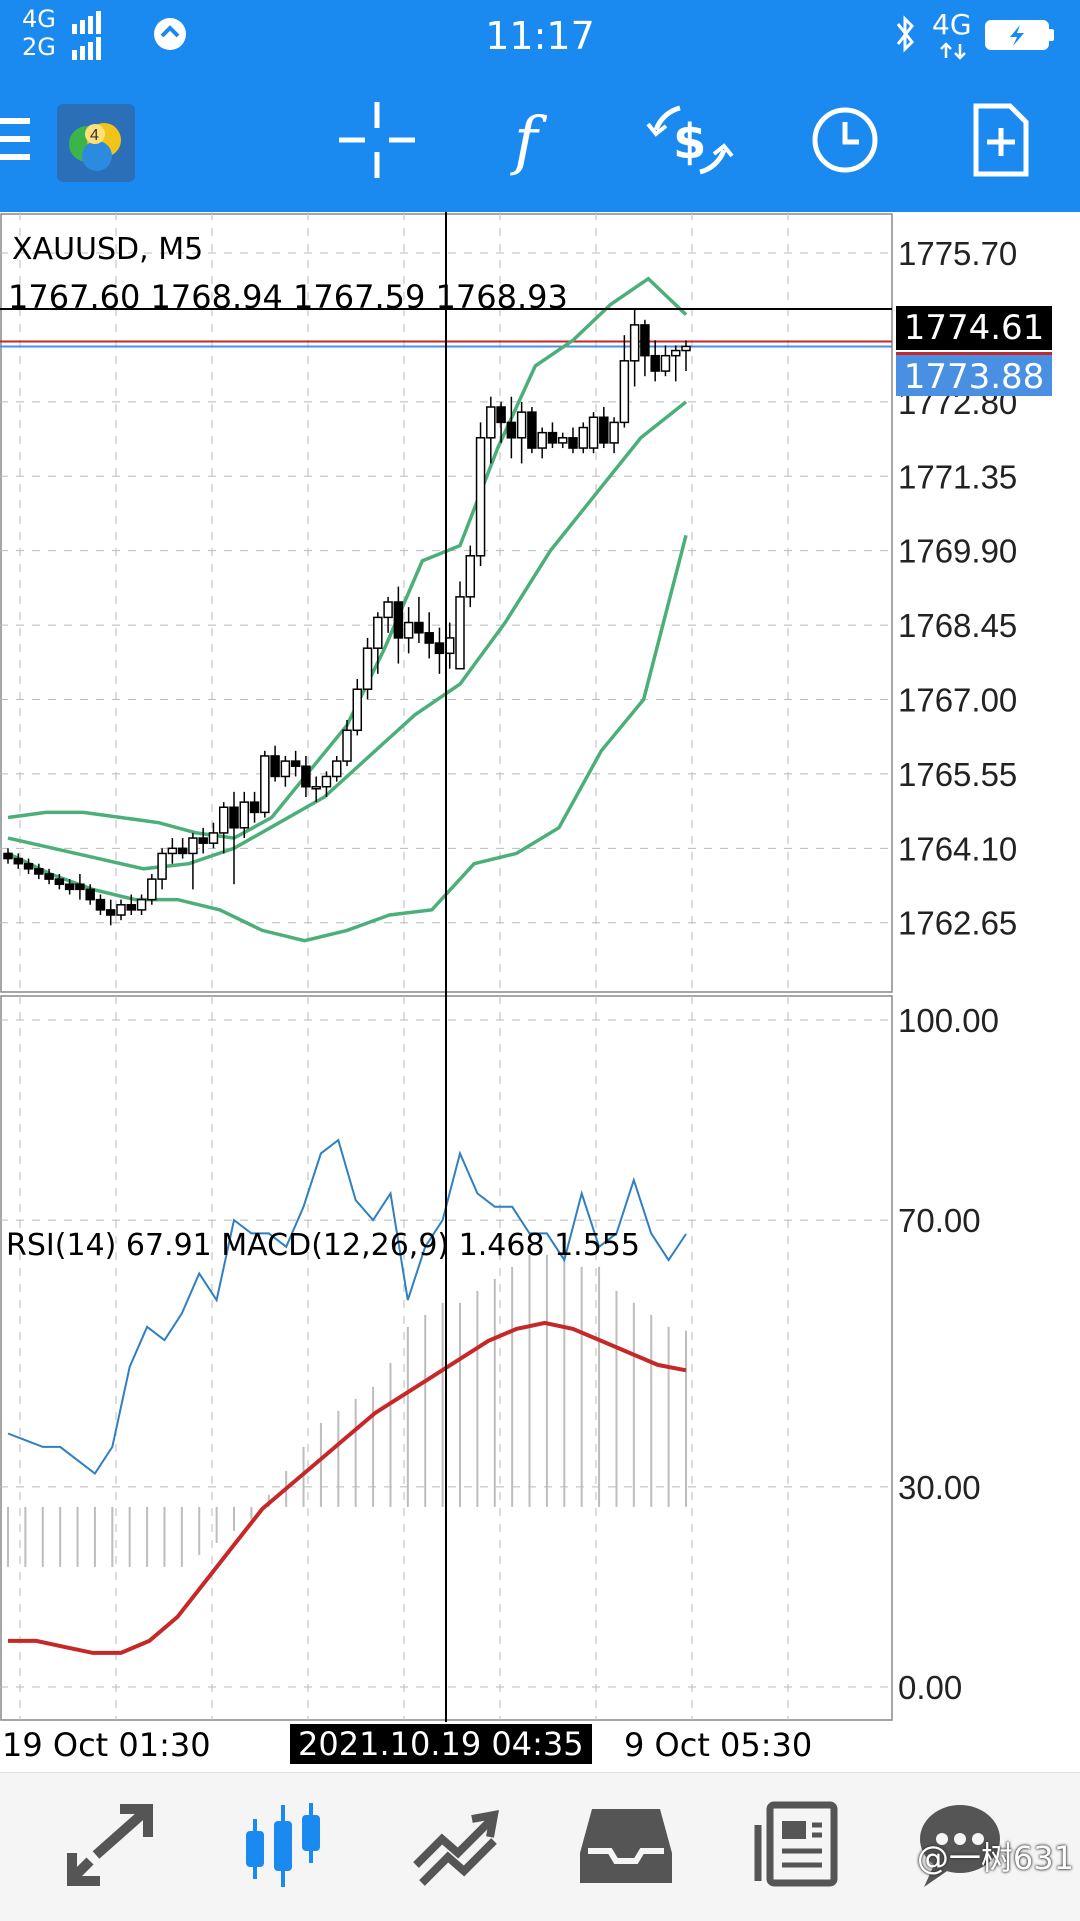 This screenshot has height=1921, width=1080. What do you see at coordinates (690, 140) in the screenshot?
I see `trade-button: $` at bounding box center [690, 140].